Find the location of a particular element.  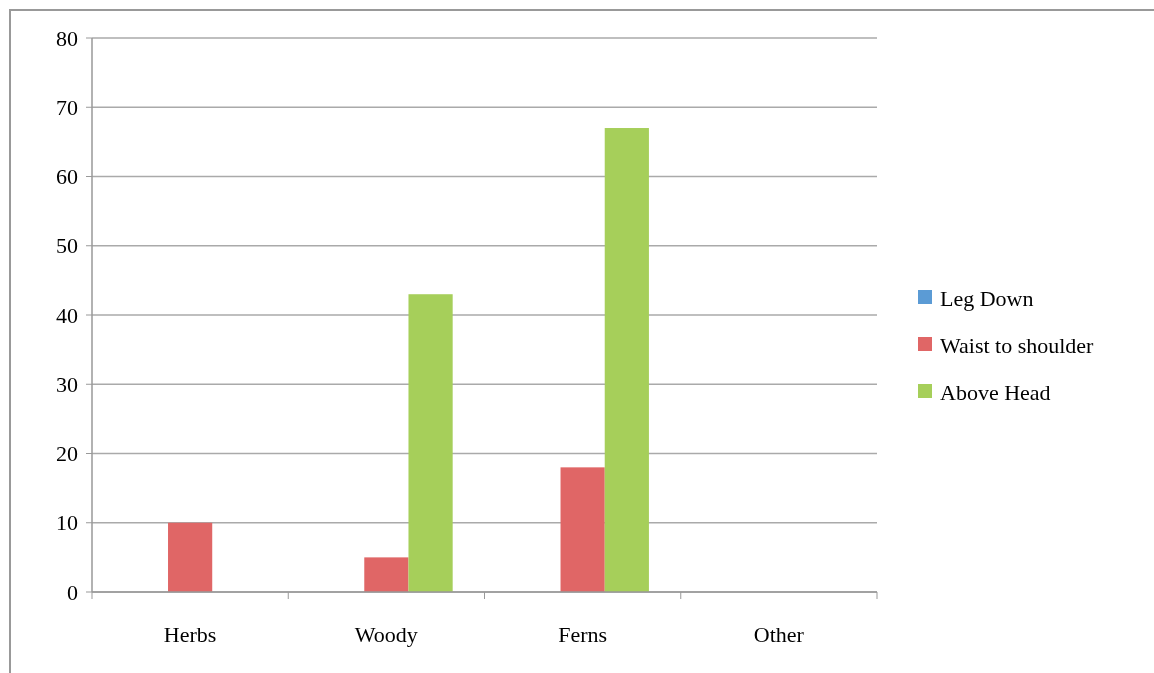

y-tick-label: 60 is located at coordinates (67, 177).